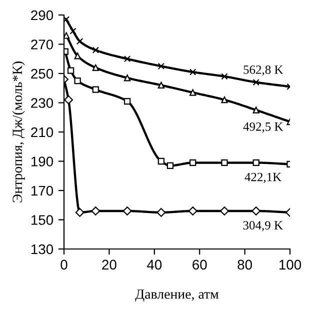 This screenshot has height=309, width=332. Describe the element at coordinates (42, 249) in the screenshot. I see `y-tick-label: 130` at that location.